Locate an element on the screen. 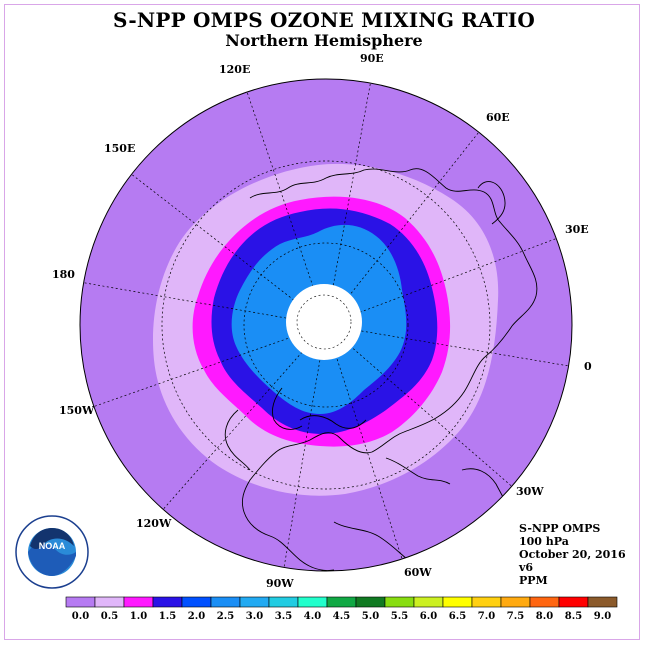 This screenshot has width=648, height=648. colorbar-label: 4.0 is located at coordinates (312, 616).